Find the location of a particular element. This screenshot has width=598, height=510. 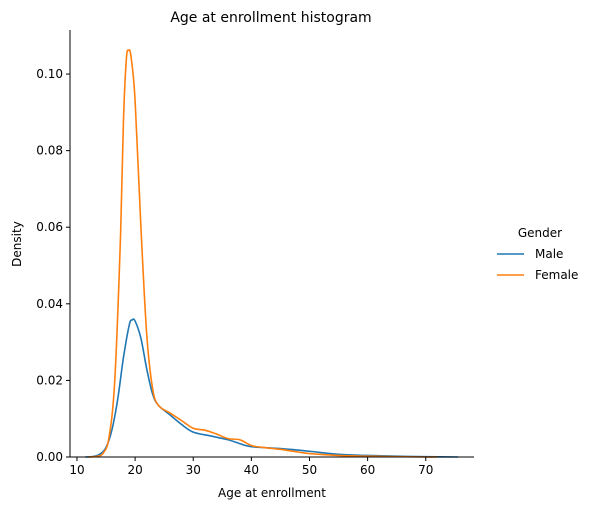

legend-label-female: Female is located at coordinates (556, 275).